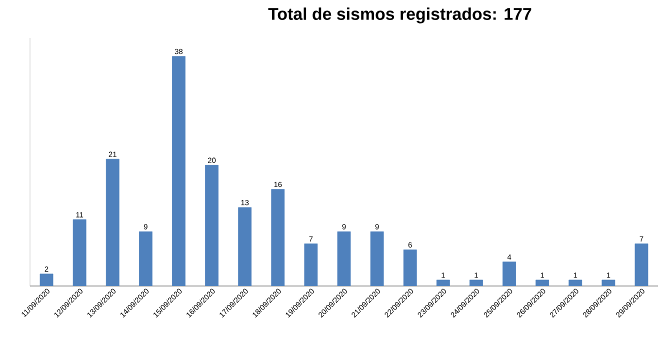  Describe the element at coordinates (400, 16) in the screenshot. I see `chart-title: Total de sismos registrados: 177` at that location.